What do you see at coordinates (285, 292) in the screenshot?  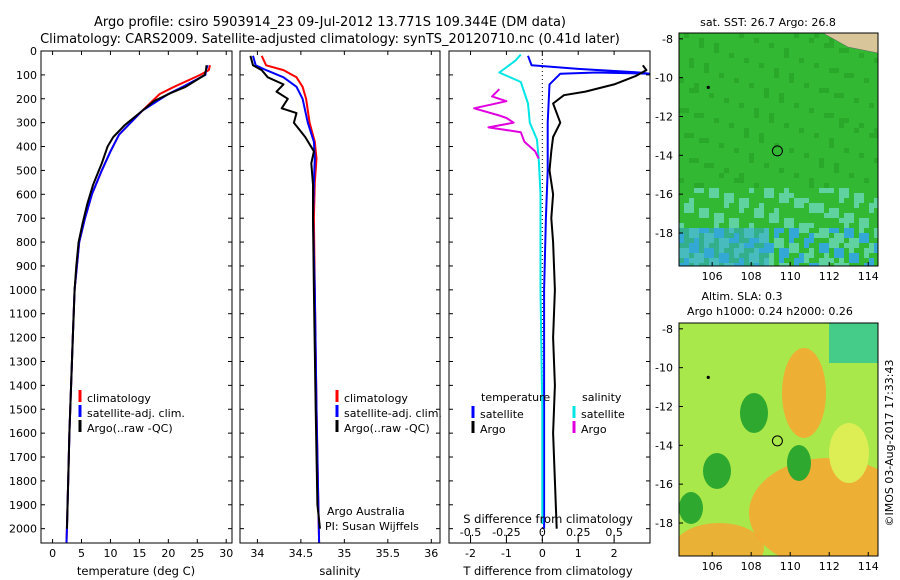 I see `salinity-series-argorawqc-line` at bounding box center [285, 292].